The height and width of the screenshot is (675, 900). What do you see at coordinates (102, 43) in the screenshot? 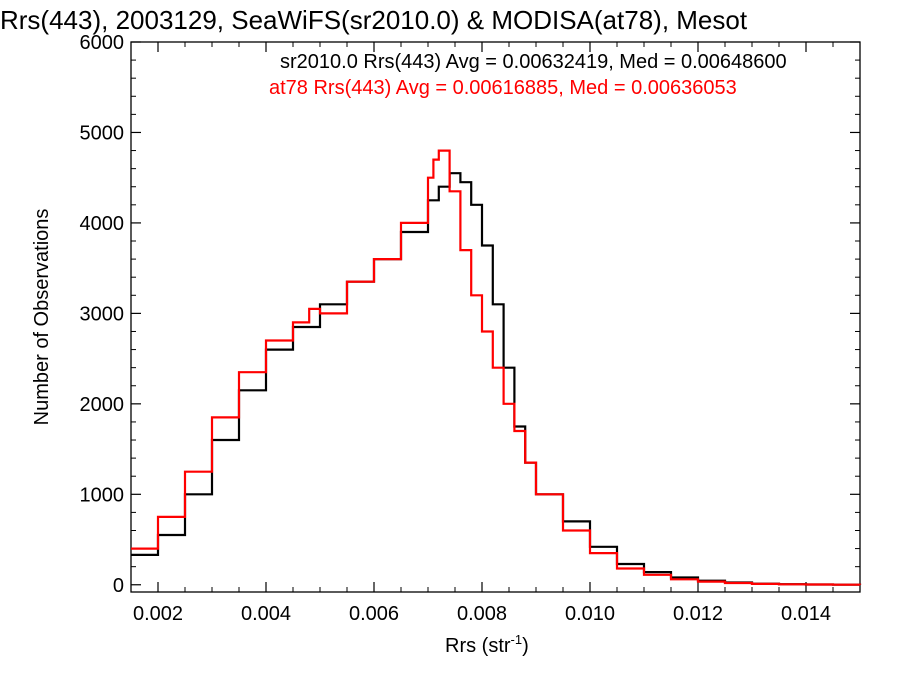
I see `y-tick-label: 6000` at bounding box center [102, 43].